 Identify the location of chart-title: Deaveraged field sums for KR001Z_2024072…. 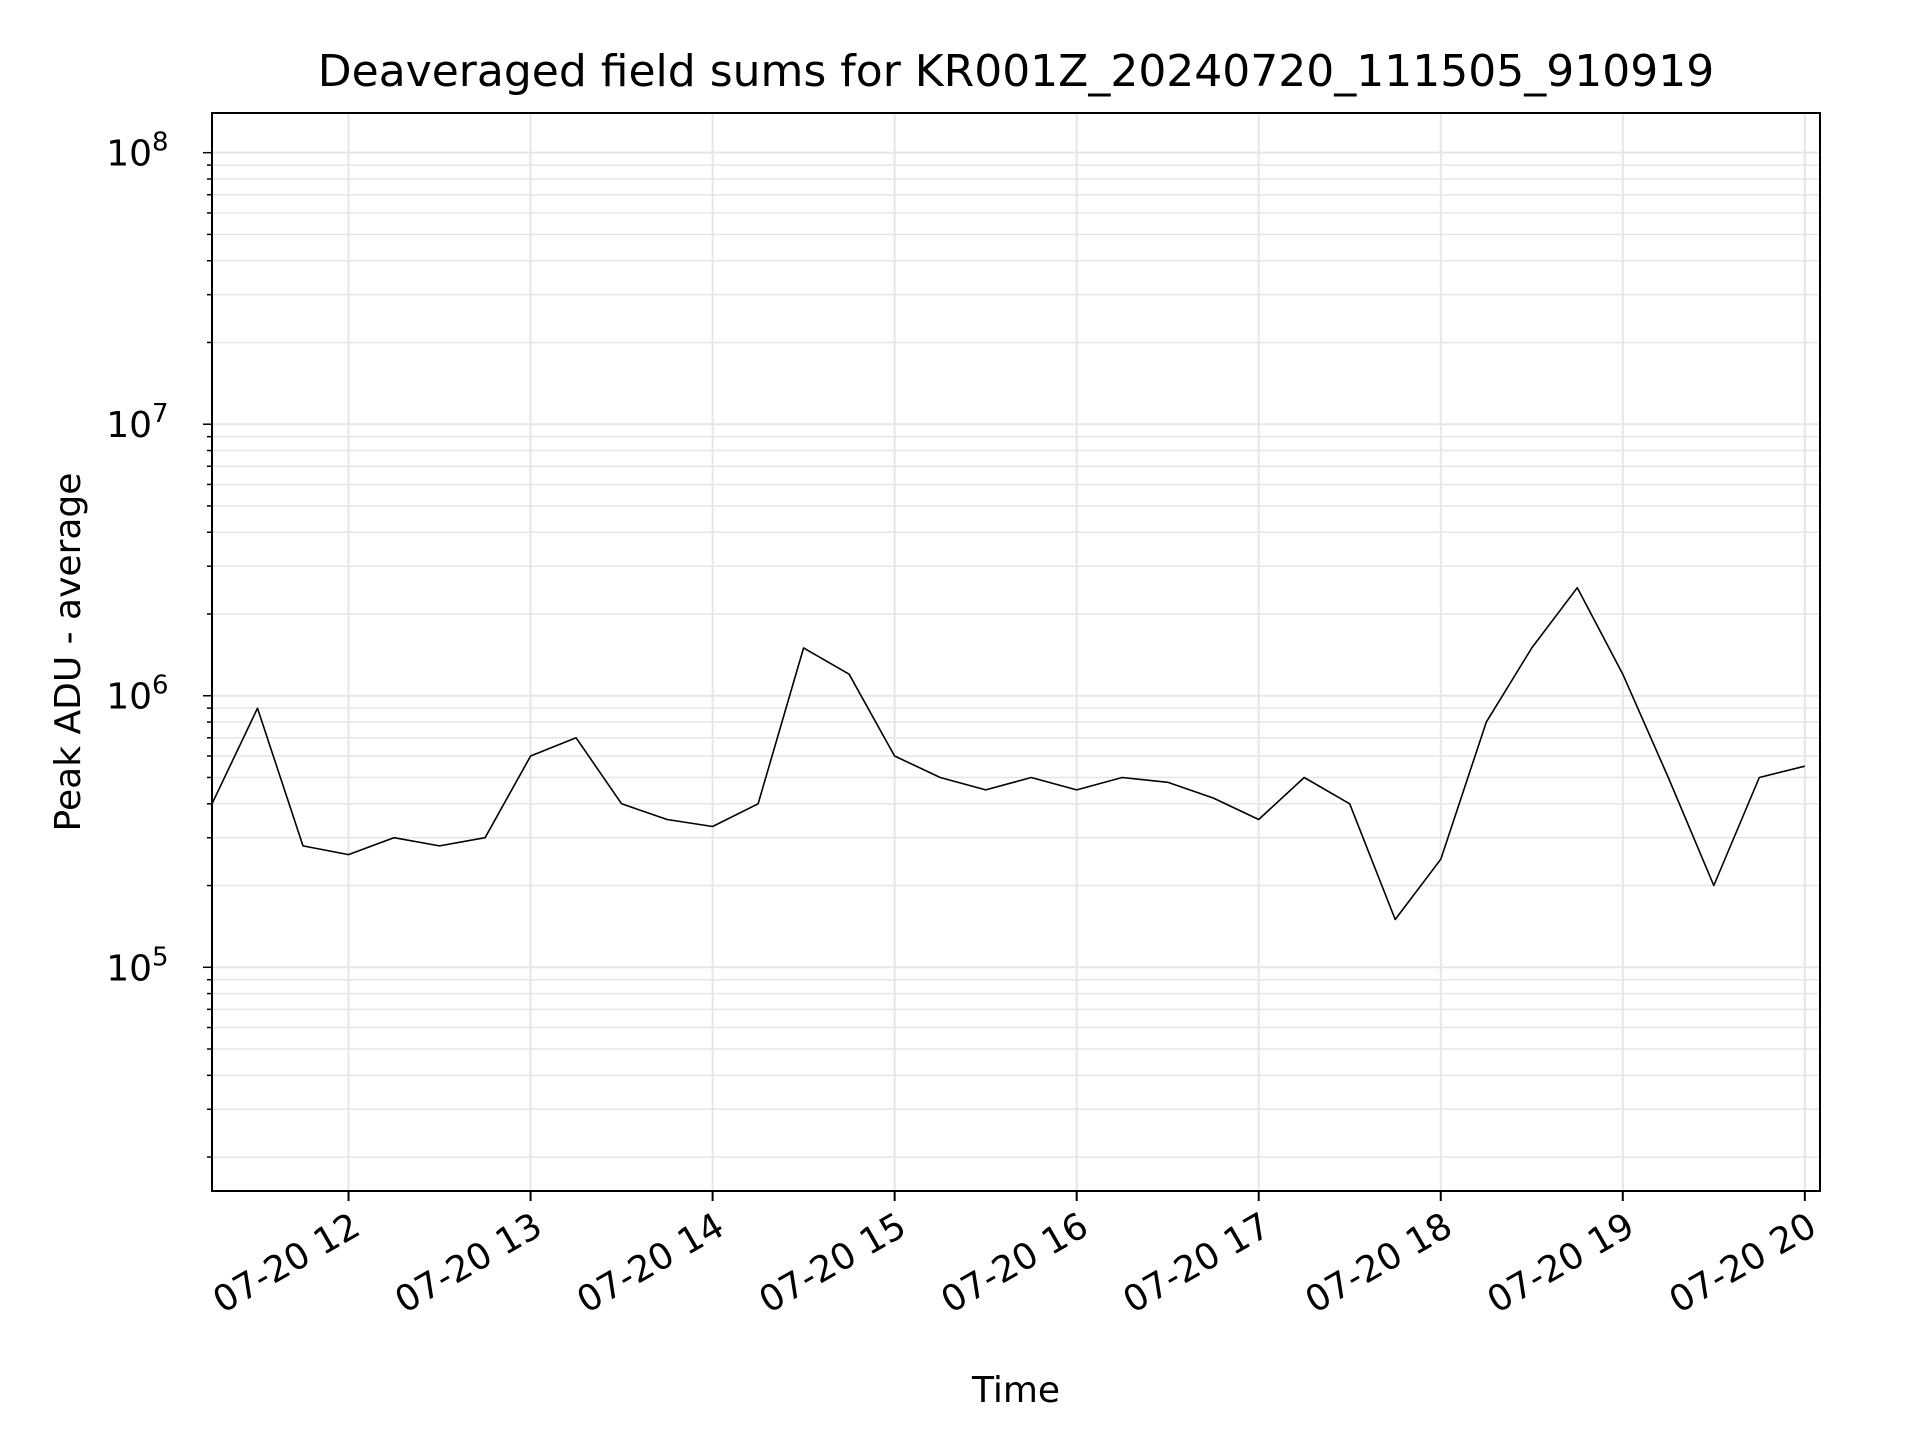
(1016, 71).